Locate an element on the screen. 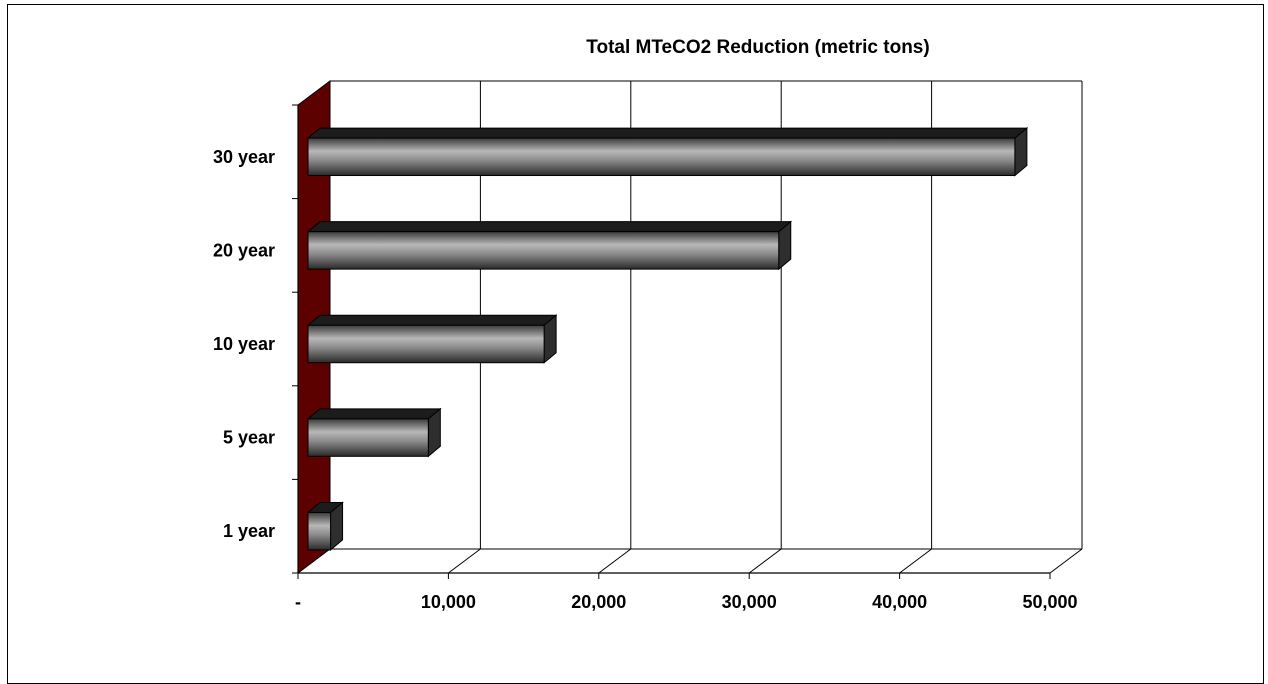 This screenshot has width=1268, height=684. x-tick-label: 40,000 is located at coordinates (899, 602).